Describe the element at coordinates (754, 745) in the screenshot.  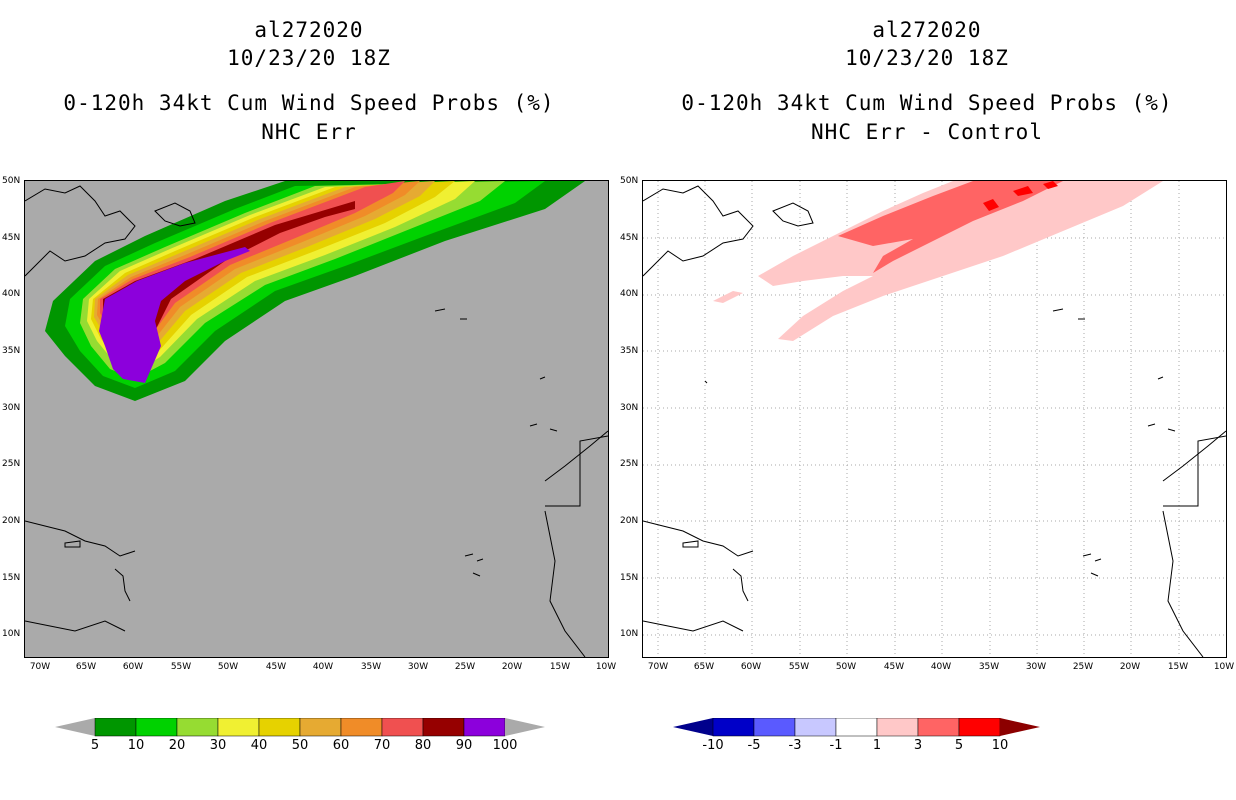
I see `colorbar-label: -5` at that location.